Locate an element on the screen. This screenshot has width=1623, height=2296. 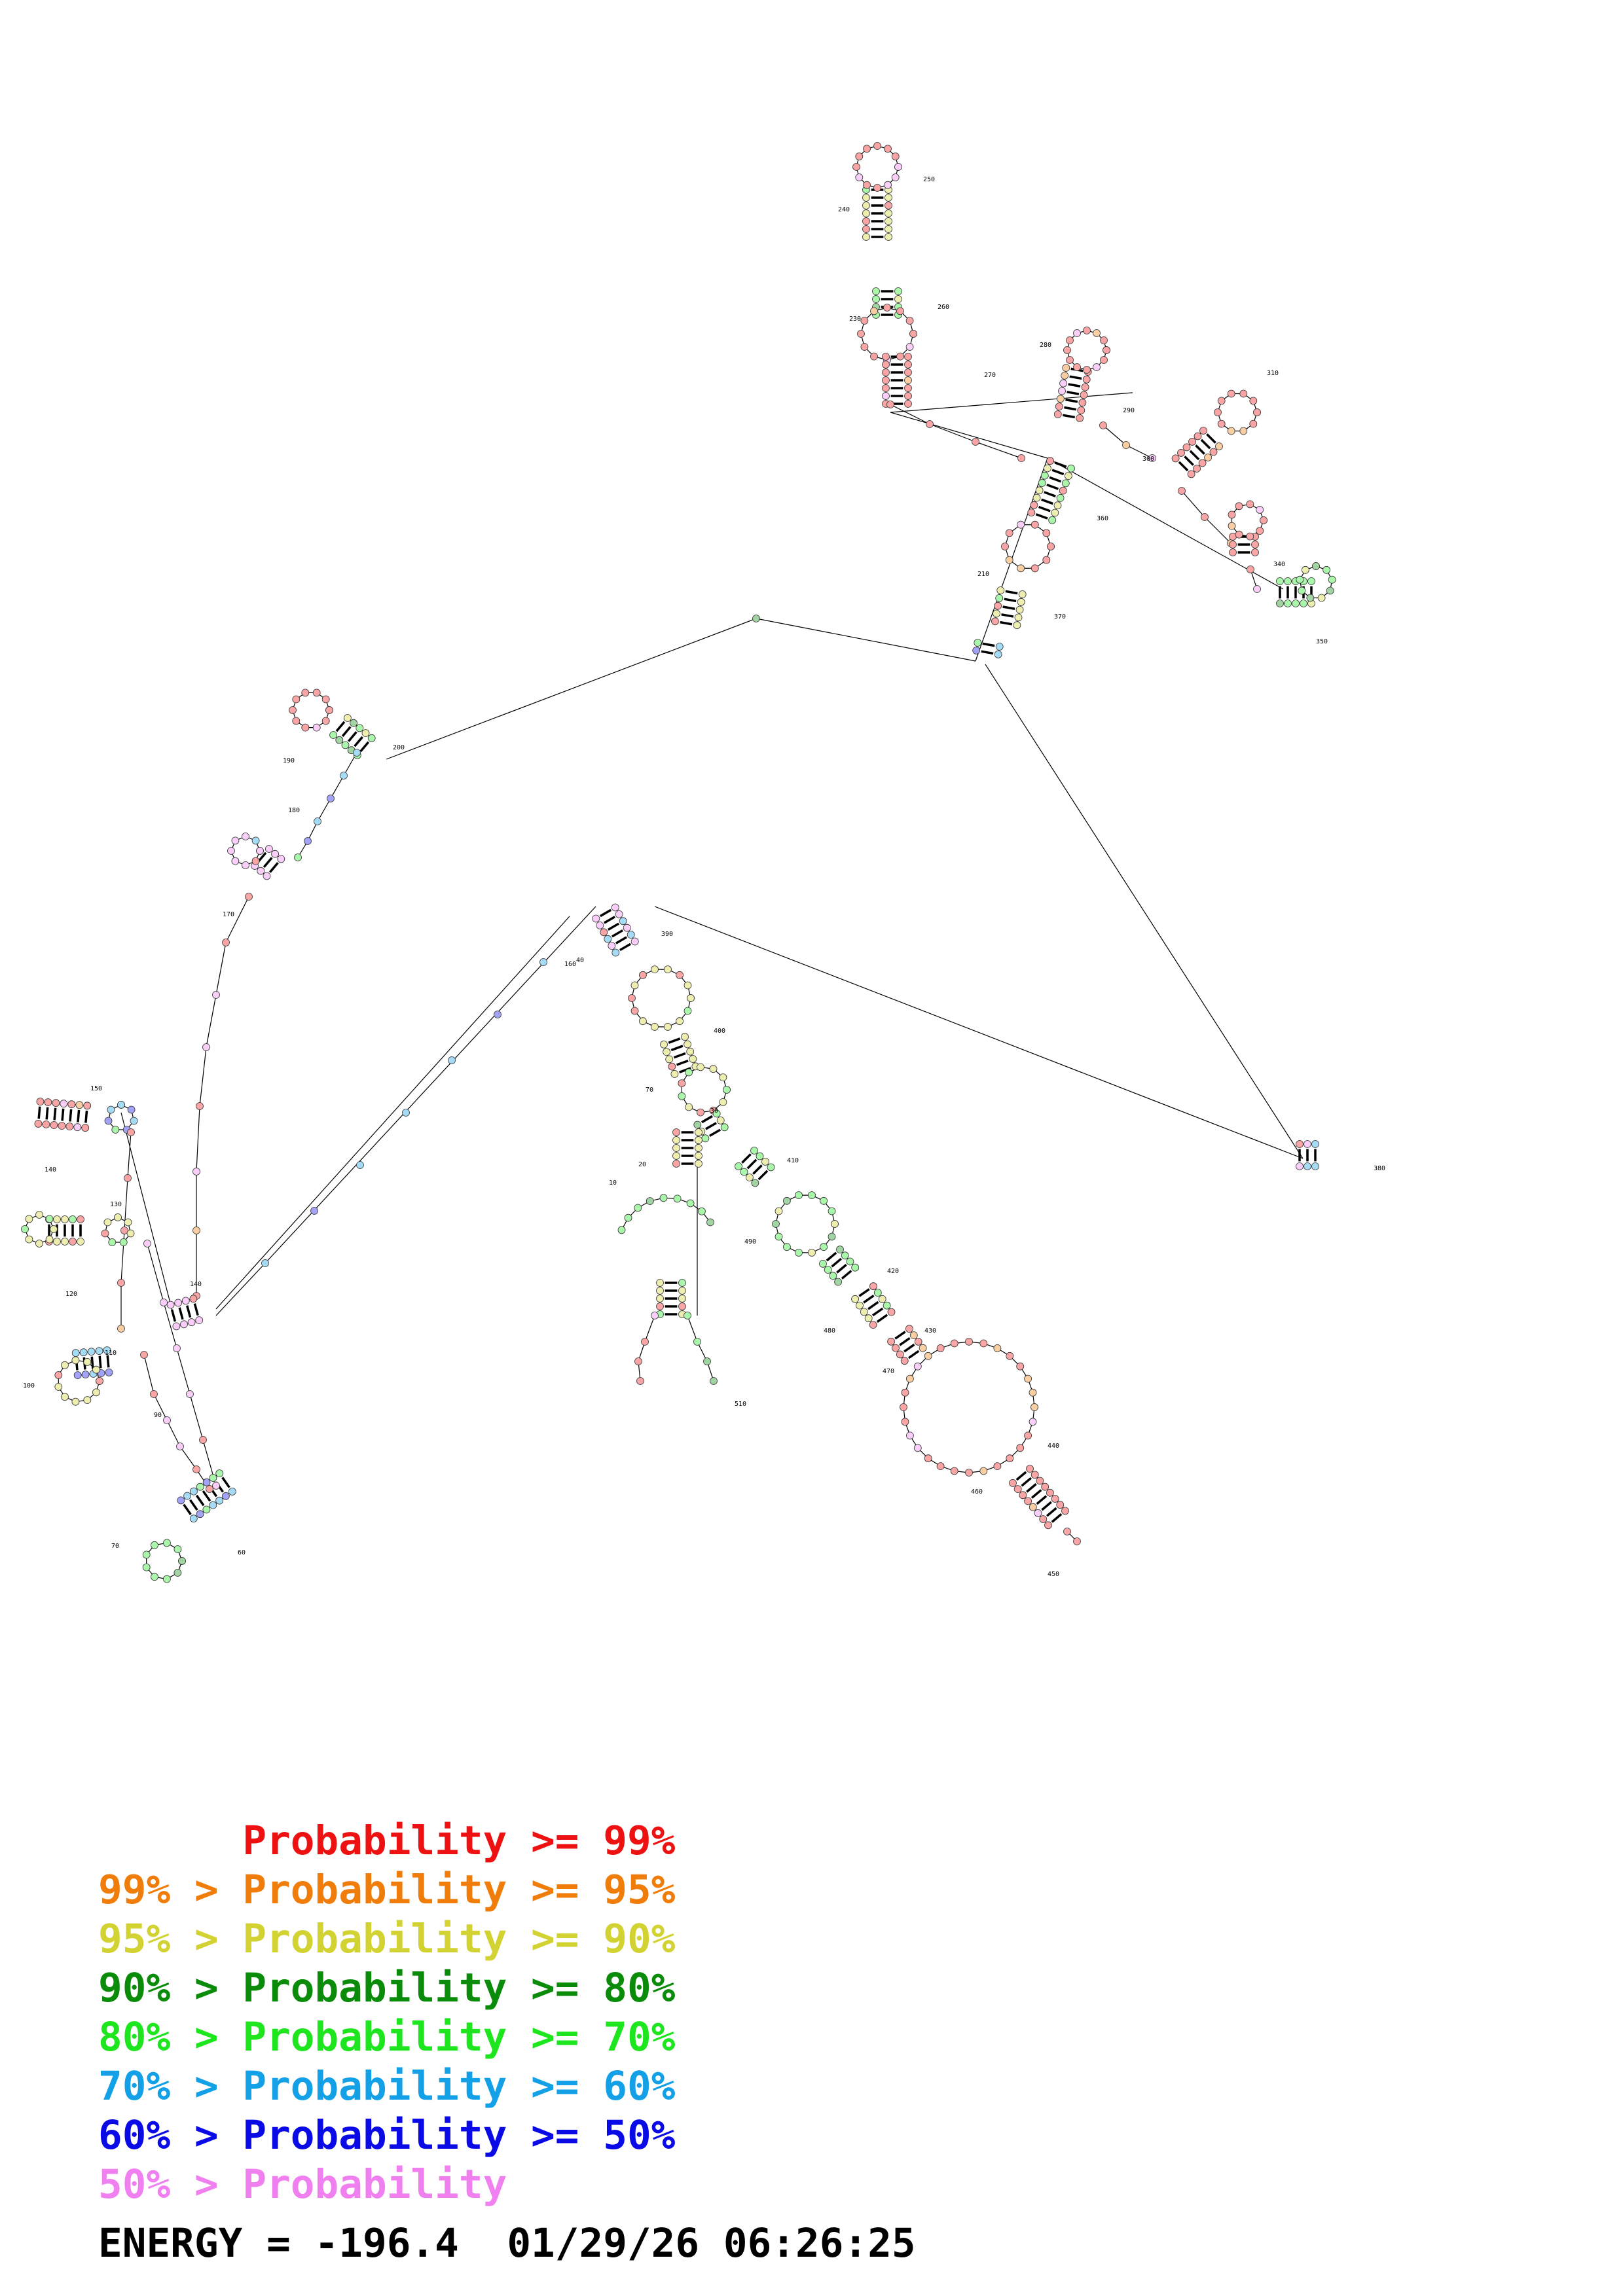
position-label: 60 is located at coordinates (242, 1552).